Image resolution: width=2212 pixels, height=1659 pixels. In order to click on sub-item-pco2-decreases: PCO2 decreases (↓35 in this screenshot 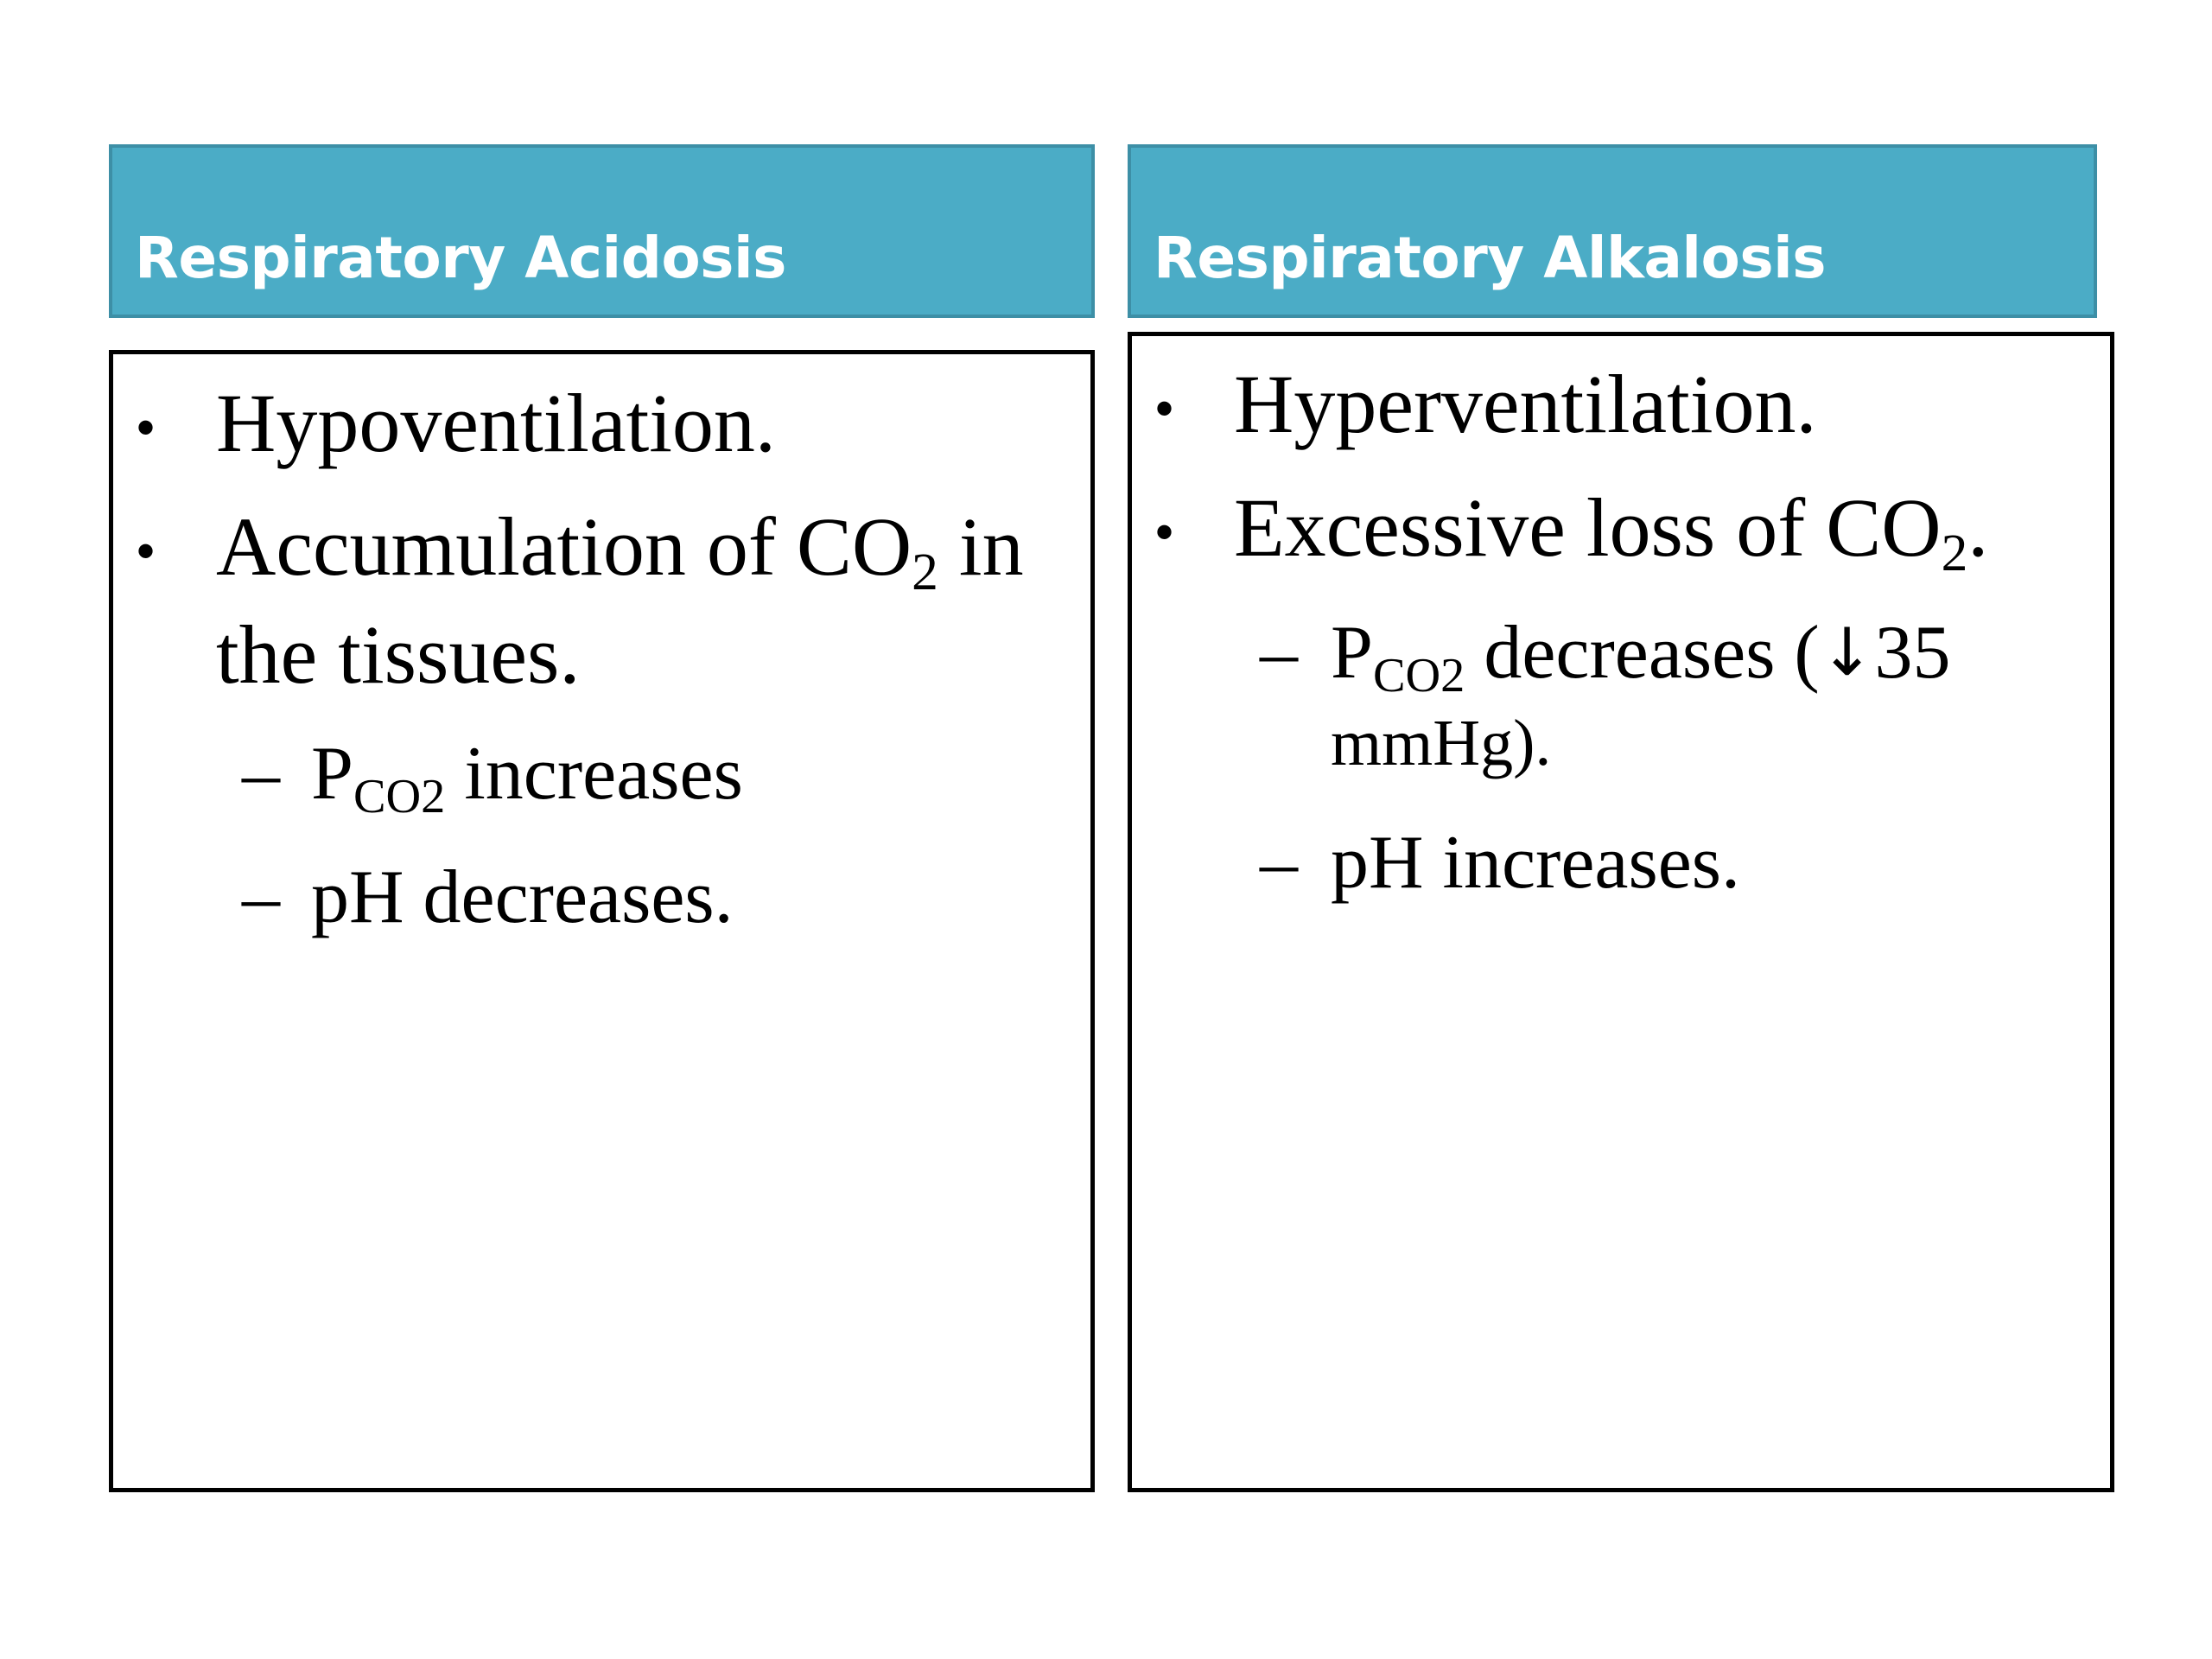, I will do `click(1641, 656)`.